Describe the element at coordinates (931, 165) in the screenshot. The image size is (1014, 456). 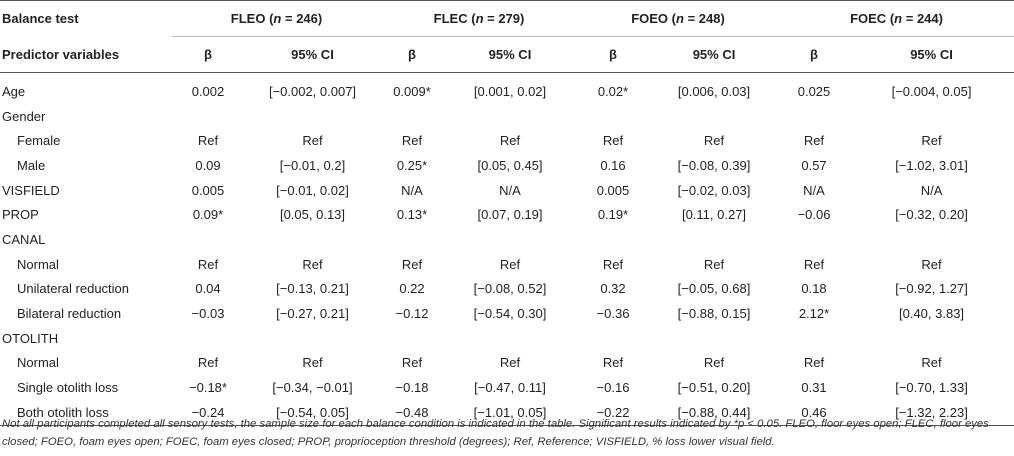
I see `cell: [−1.02, 3.01]` at that location.